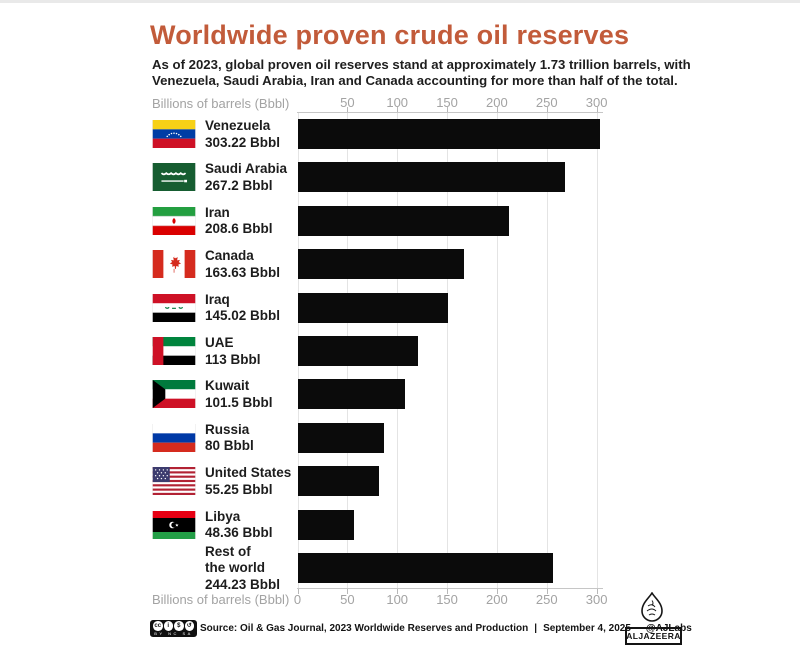 The height and width of the screenshot is (672, 800). Describe the element at coordinates (652, 607) in the screenshot. I see `aljazeera-flame-logo-icon` at that location.